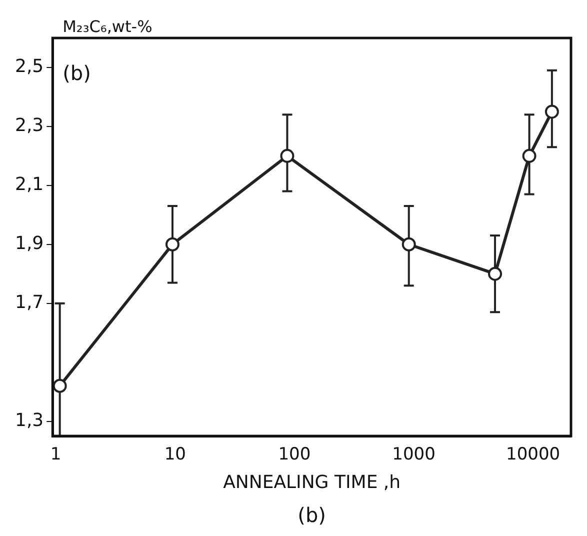 This screenshot has height=536, width=587. Describe the element at coordinates (29, 67) in the screenshot. I see `y-tick-label: 2,5` at that location.